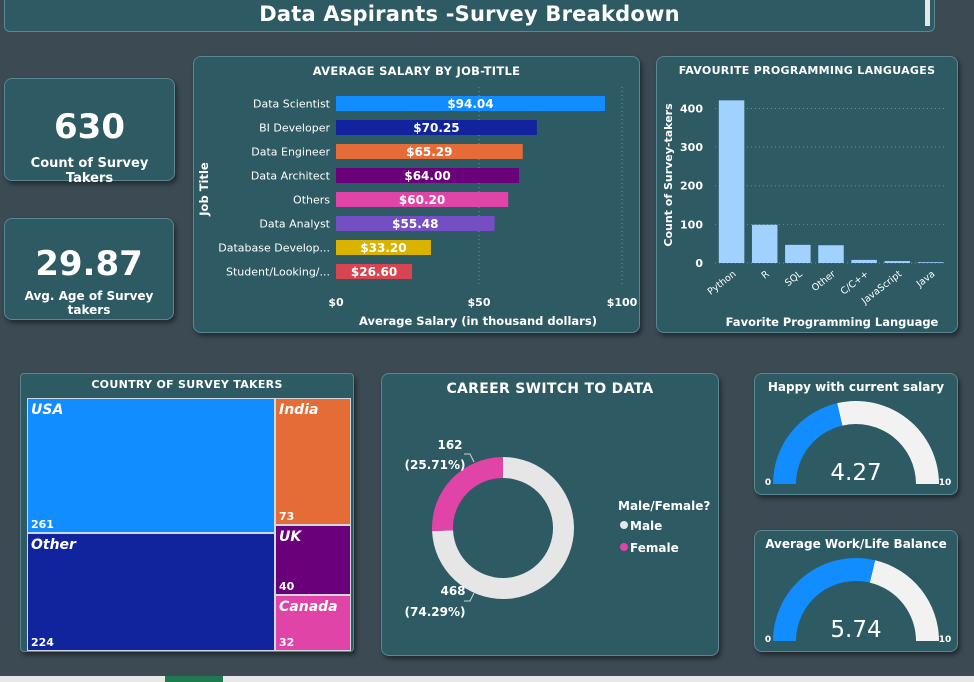  Describe the element at coordinates (930, 262) in the screenshot. I see `language-bar-java` at that location.